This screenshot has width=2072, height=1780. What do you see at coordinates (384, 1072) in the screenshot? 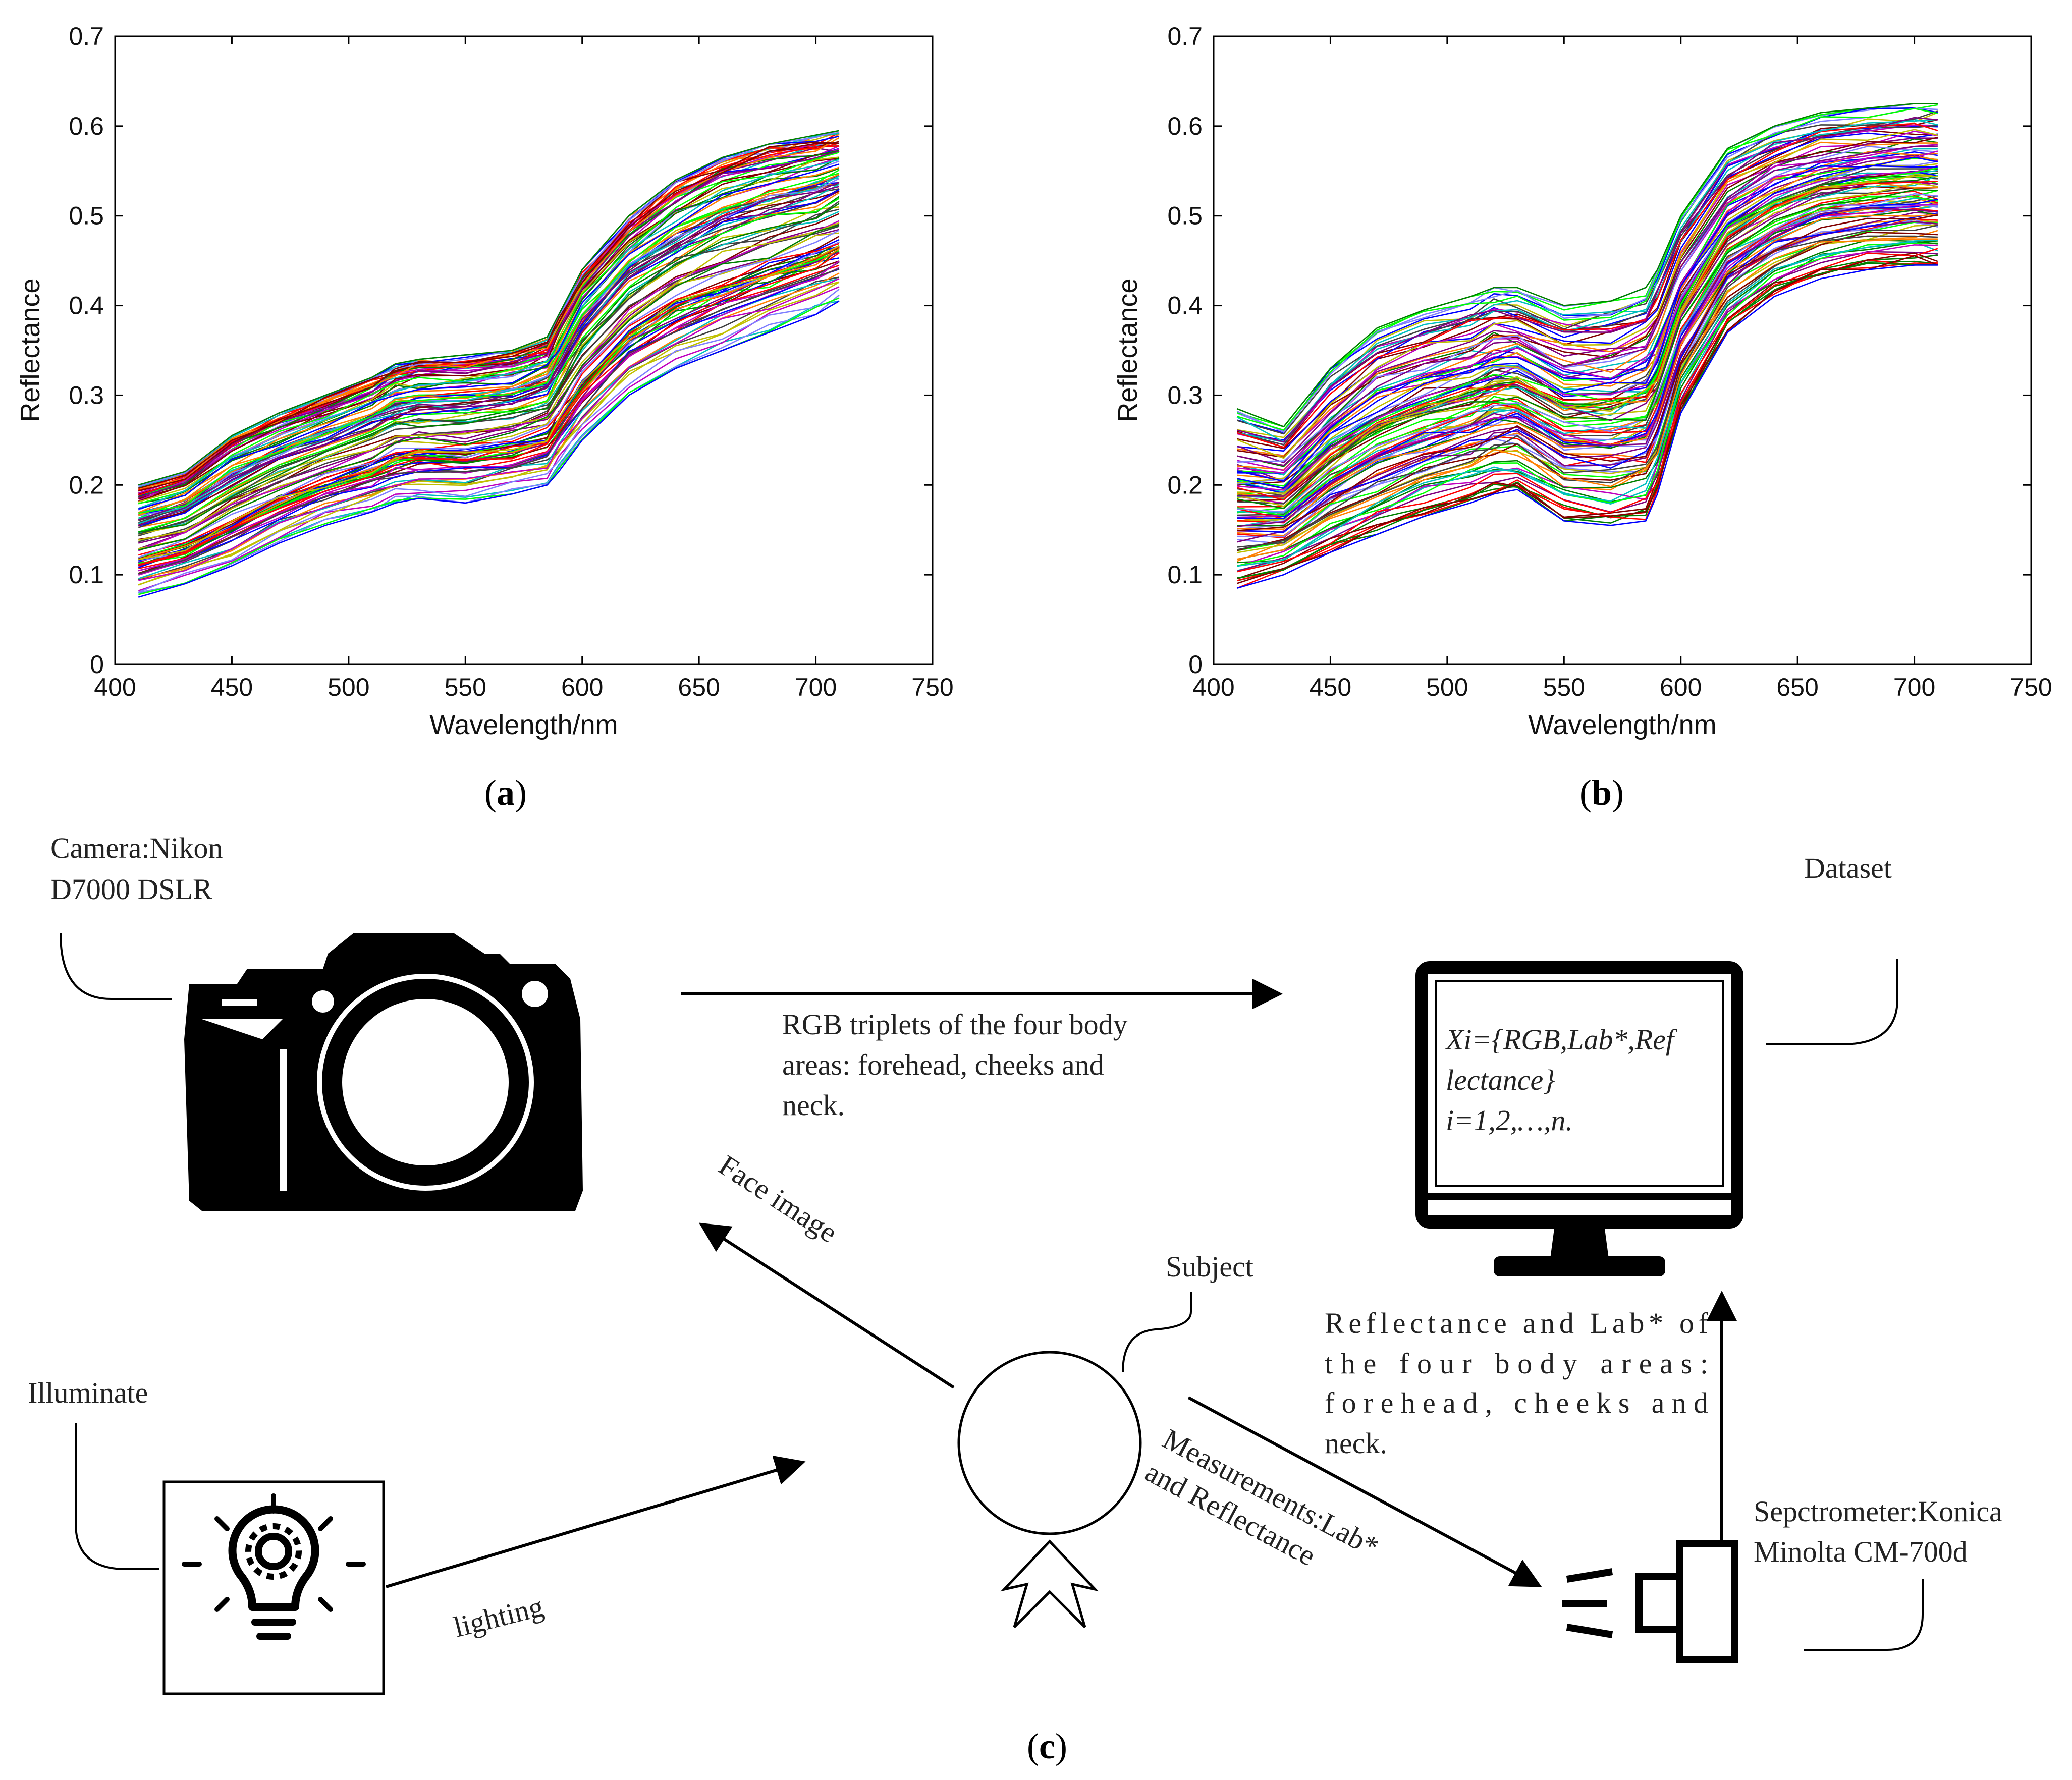
I see `camera-icon` at bounding box center [384, 1072].